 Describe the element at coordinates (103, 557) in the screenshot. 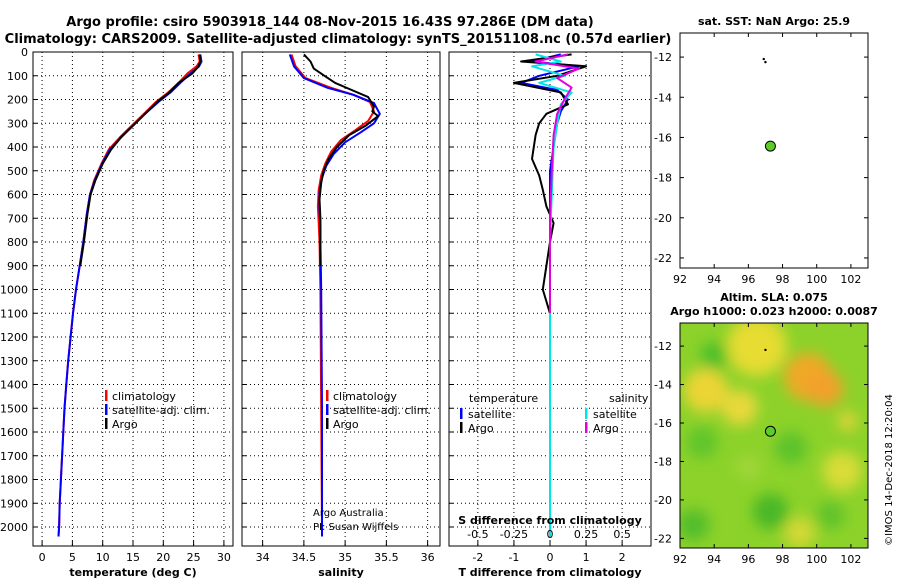

I see `x-tick-label: 10` at that location.